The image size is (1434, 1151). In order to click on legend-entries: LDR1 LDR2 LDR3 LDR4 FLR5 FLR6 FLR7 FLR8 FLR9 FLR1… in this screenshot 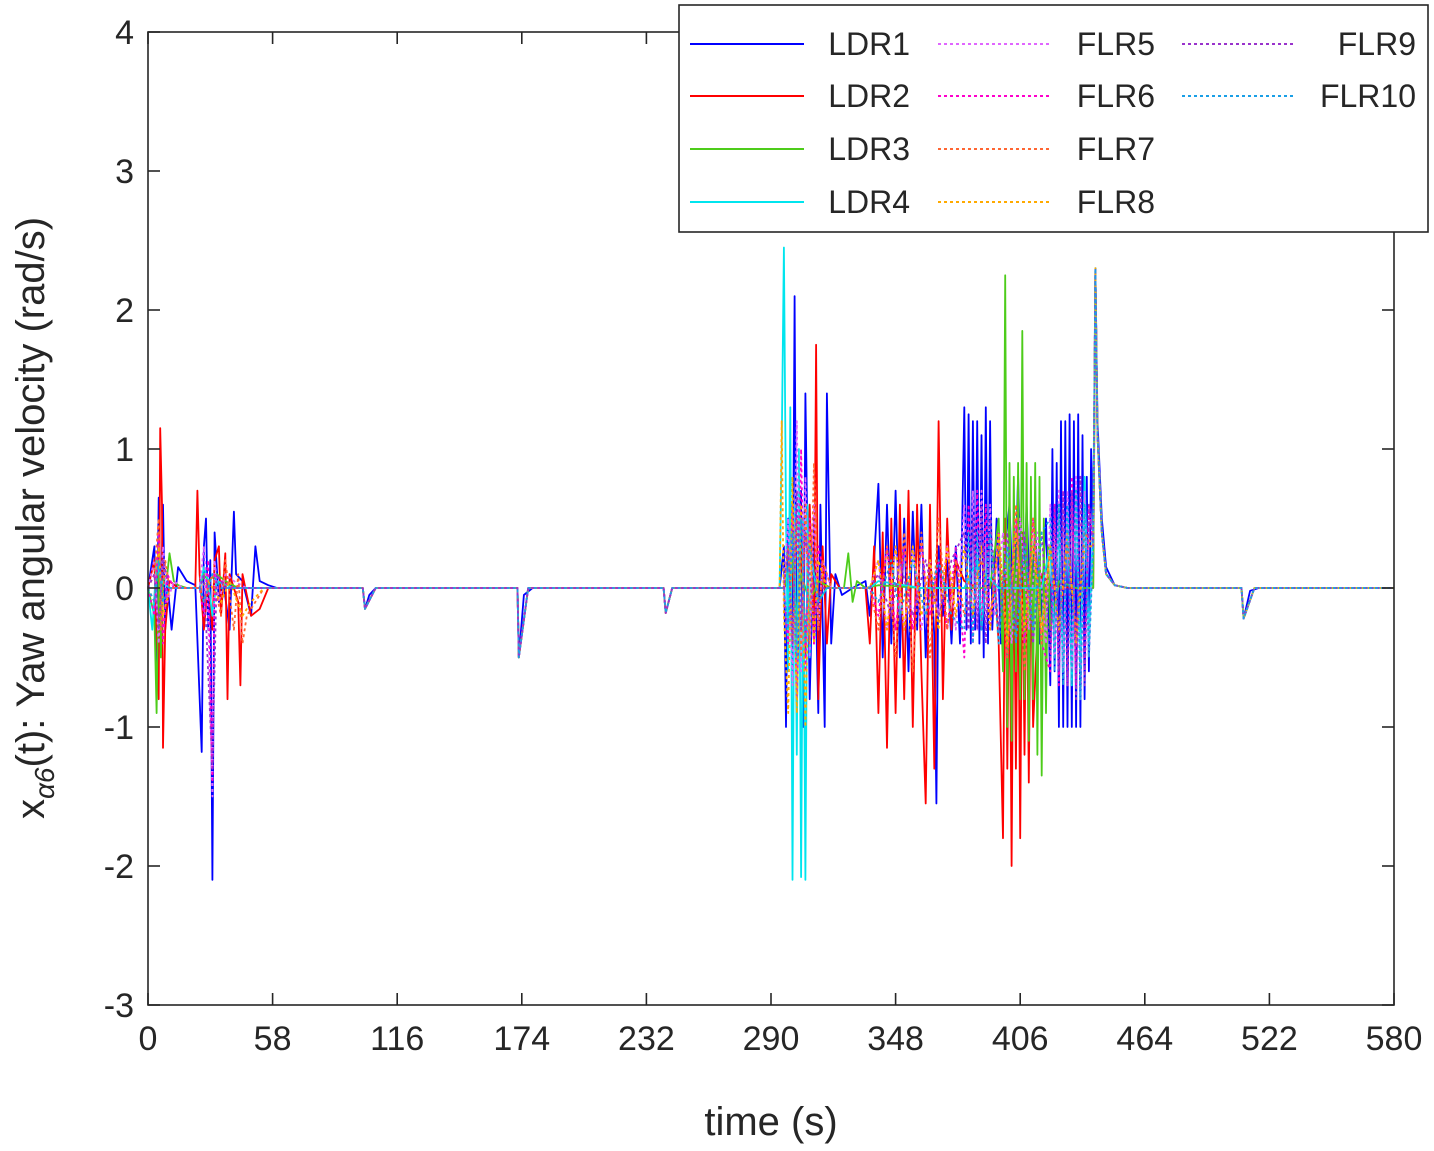, I will do `click(1053, 123)`.